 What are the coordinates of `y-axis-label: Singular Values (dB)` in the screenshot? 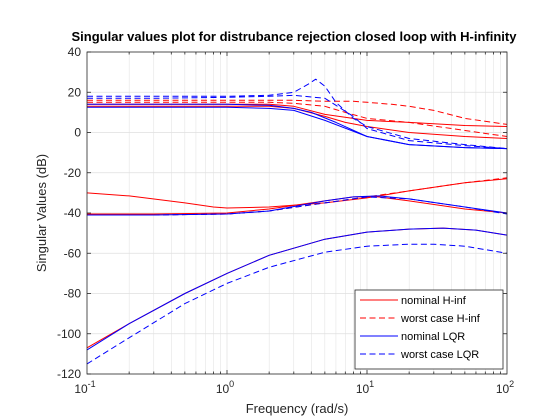 It's located at (41, 213).